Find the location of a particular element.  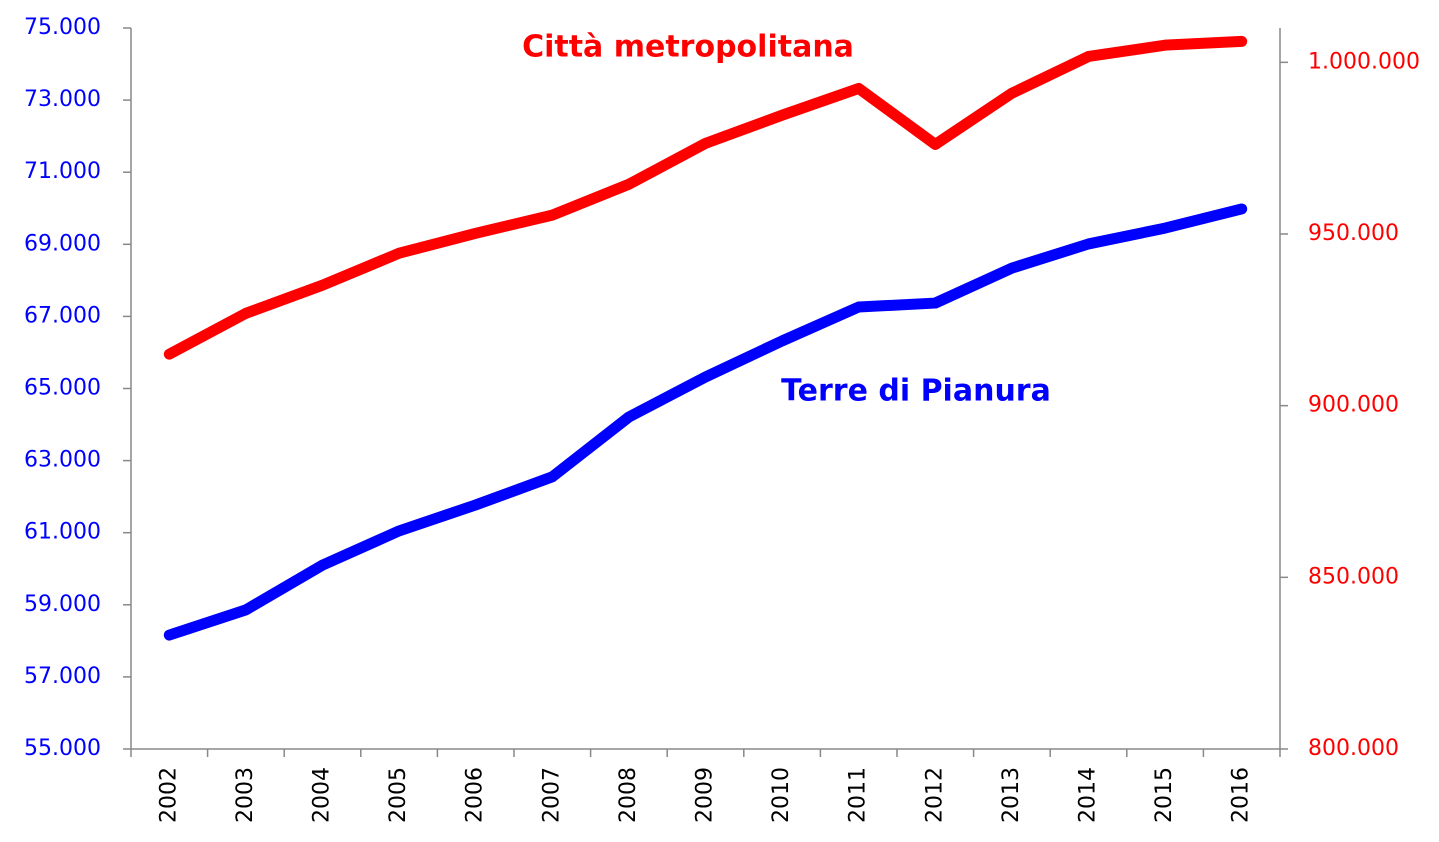

x-tick-label: 2004 is located at coordinates (322, 795).